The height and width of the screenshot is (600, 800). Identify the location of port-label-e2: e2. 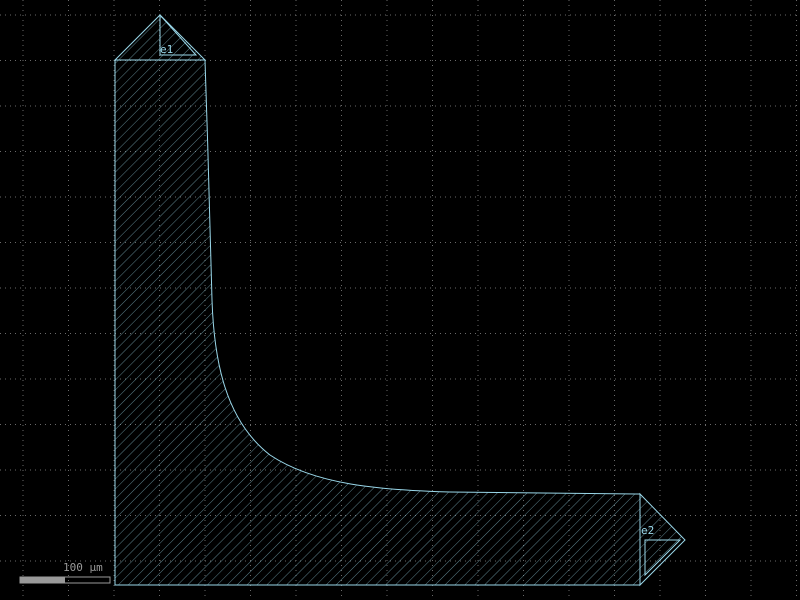
(647, 530).